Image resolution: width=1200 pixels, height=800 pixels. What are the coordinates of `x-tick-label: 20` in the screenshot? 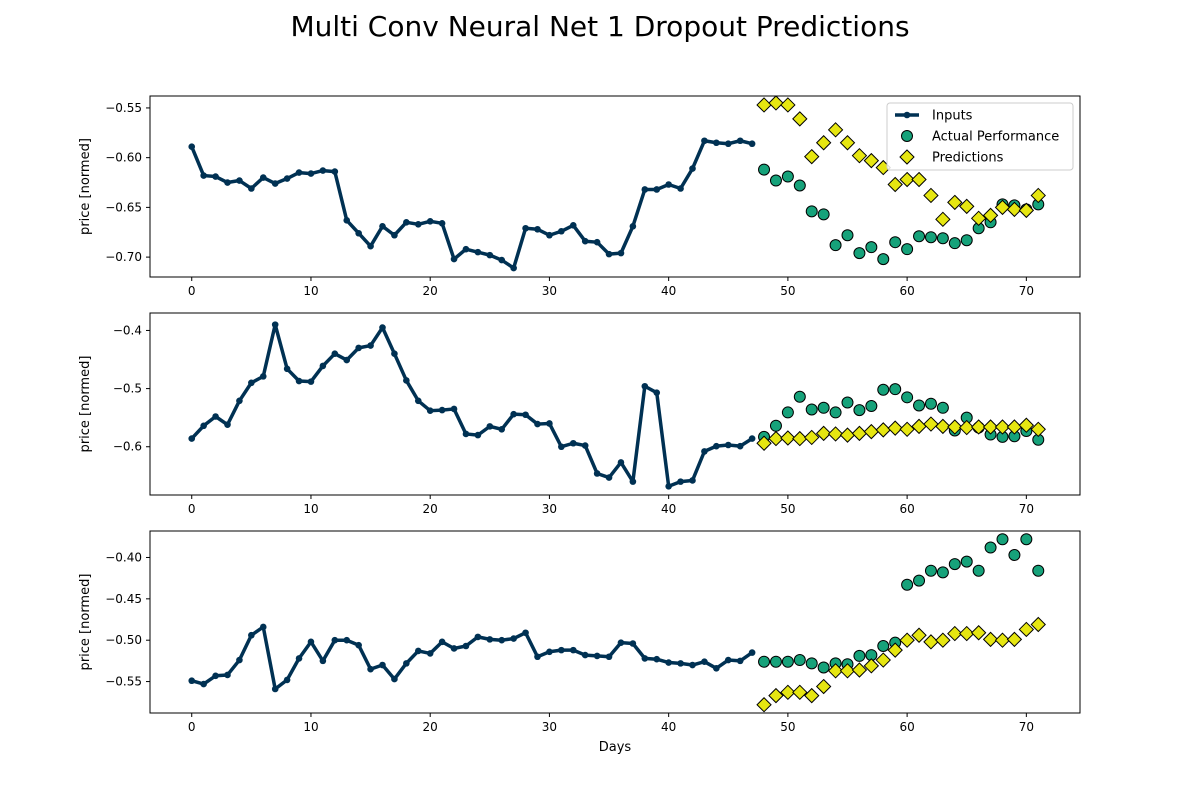 It's located at (430, 509).